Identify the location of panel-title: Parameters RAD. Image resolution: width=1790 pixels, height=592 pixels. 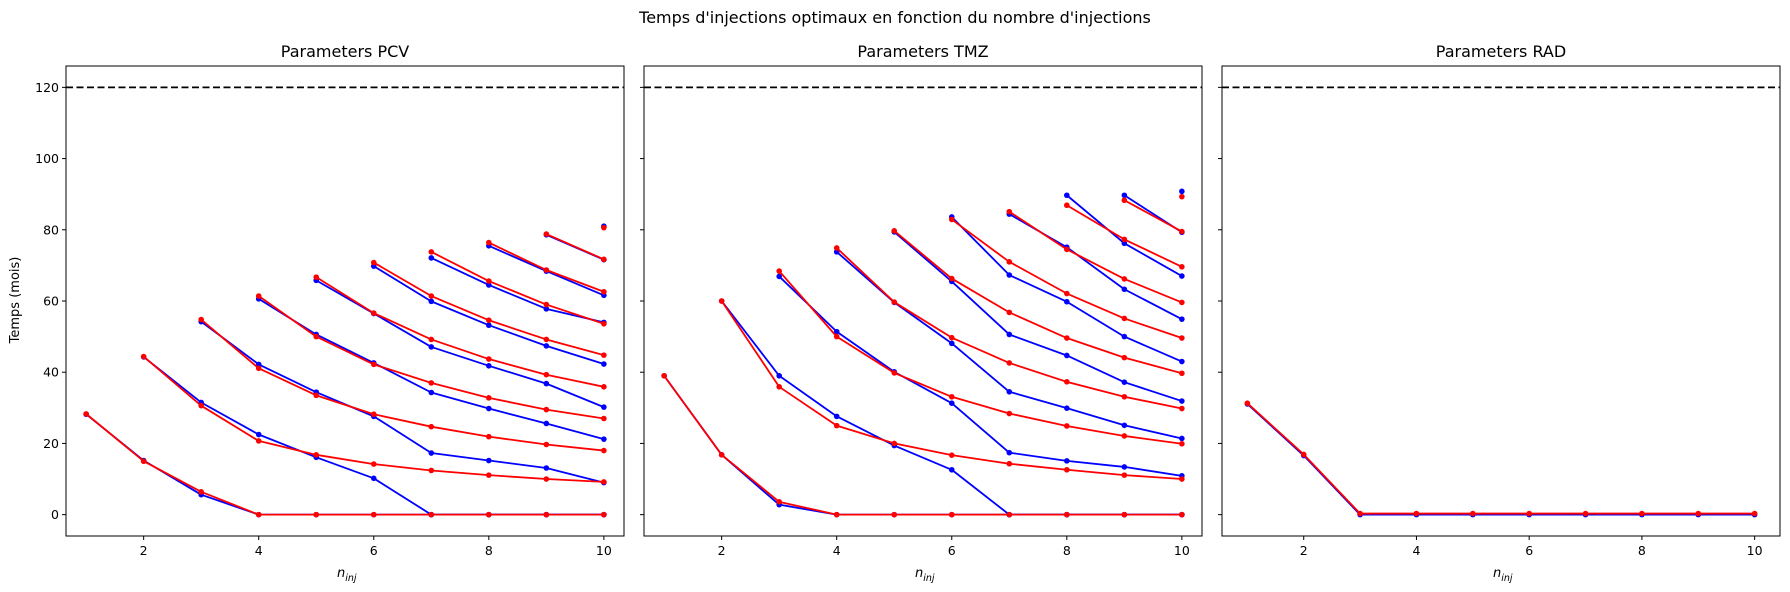
(1501, 51).